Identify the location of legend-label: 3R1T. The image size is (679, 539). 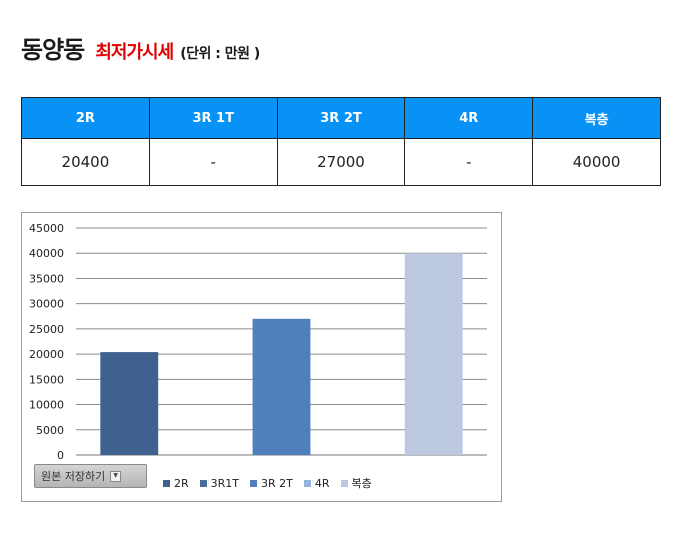
(225, 483).